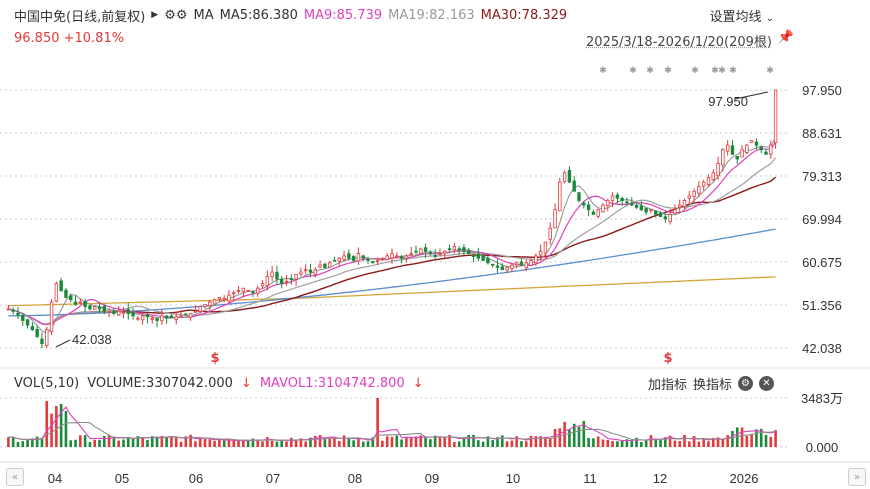 This screenshot has width=870, height=489. Describe the element at coordinates (246, 383) in the screenshot. I see `down-arrow-icon: ↓` at that location.